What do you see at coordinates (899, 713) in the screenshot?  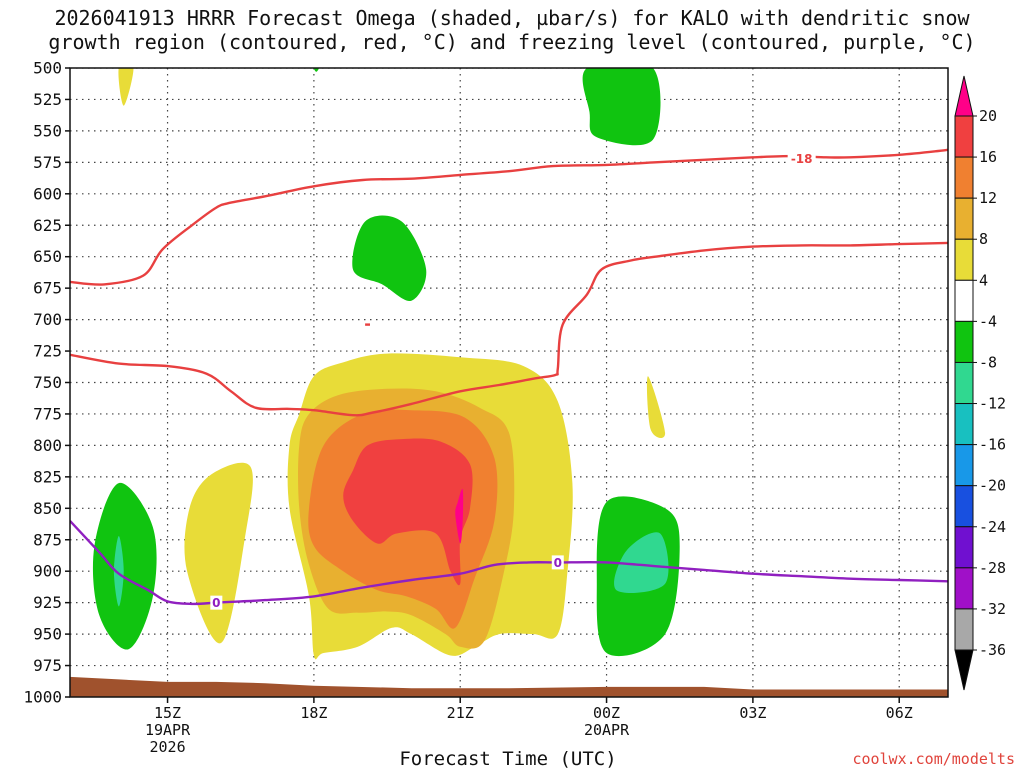 I see `x-tick-label: 06Z` at bounding box center [899, 713].